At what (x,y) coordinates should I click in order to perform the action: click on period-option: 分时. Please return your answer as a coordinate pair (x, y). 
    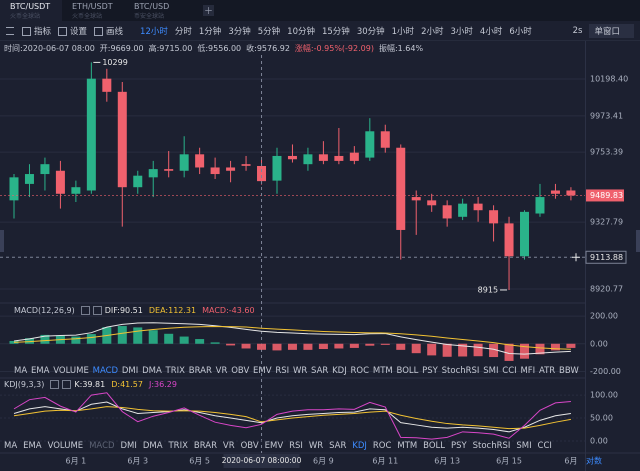
    Looking at the image, I should click on (183, 32).